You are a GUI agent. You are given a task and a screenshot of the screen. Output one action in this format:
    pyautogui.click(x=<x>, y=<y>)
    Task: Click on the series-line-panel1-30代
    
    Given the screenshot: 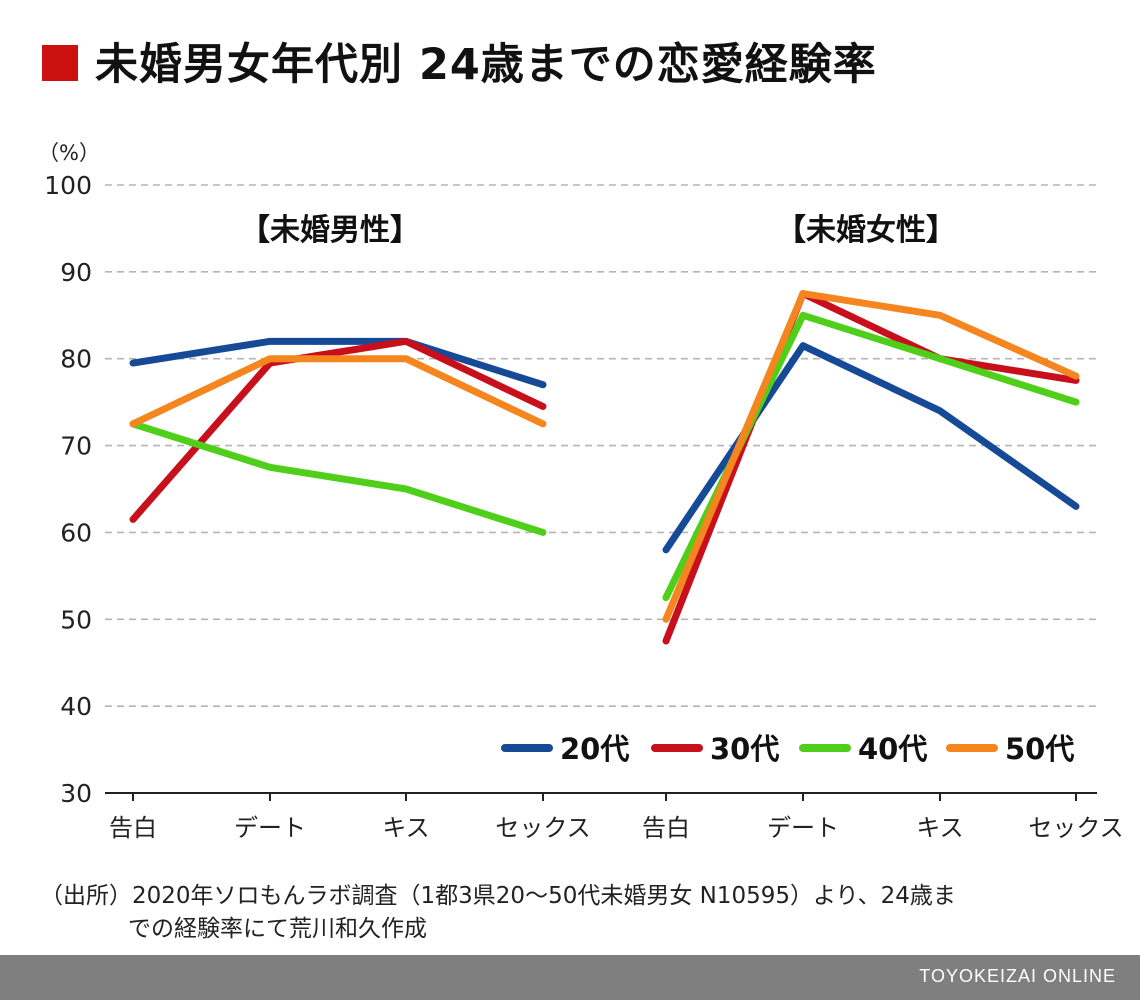 What is the action you would take?
    pyautogui.click(x=338, y=430)
    